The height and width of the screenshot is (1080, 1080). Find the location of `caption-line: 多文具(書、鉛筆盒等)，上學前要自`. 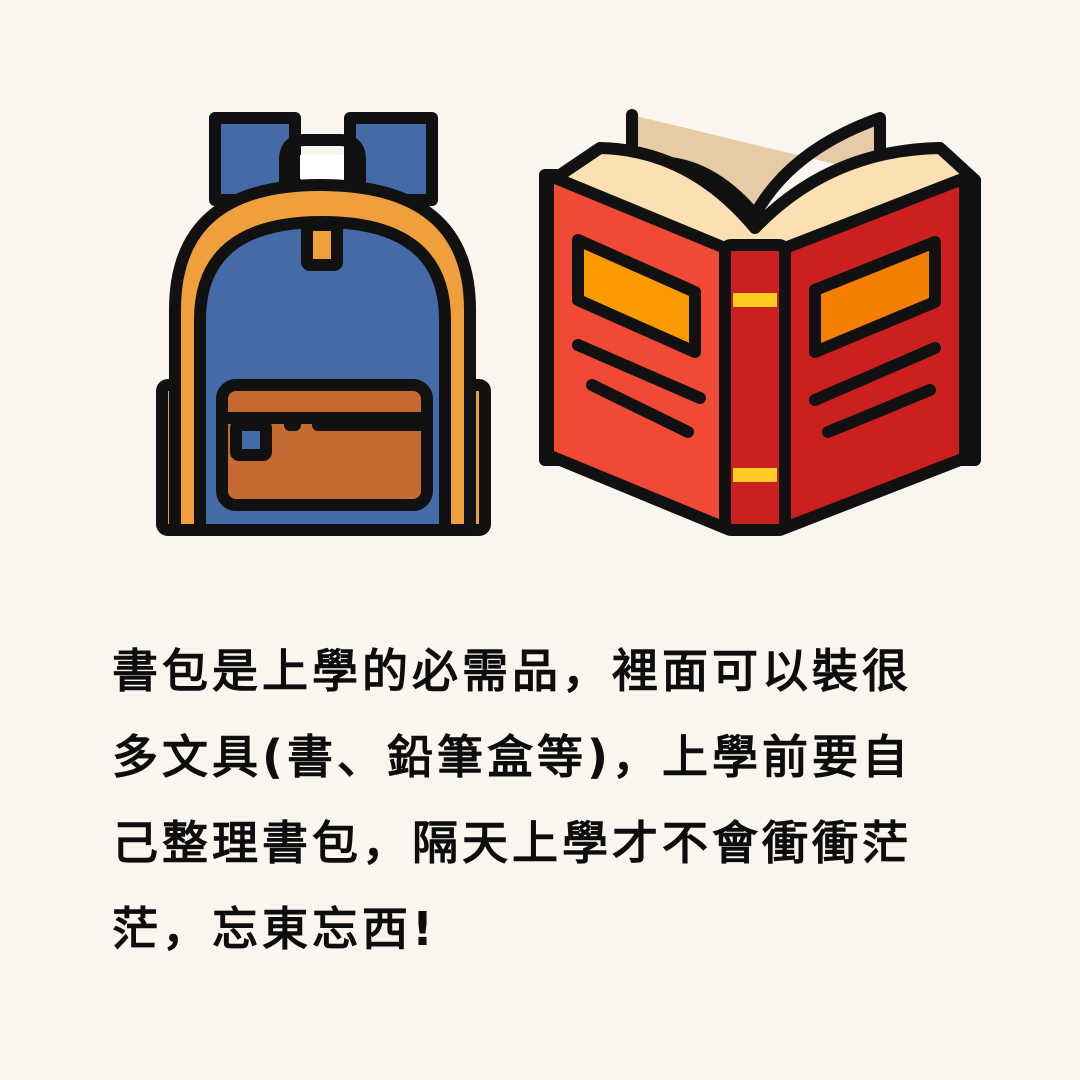

caption-line: 多文具(書、鉛筆盒等)，上學前要自 is located at coordinates (512, 757).